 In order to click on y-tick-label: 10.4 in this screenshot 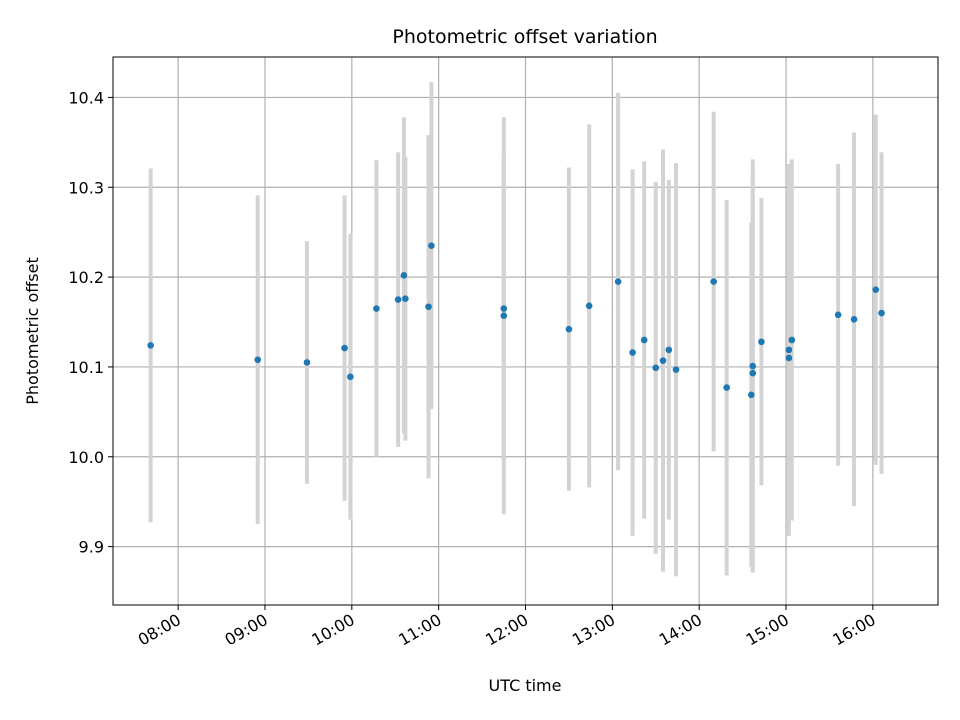, I will do `click(86, 97)`.